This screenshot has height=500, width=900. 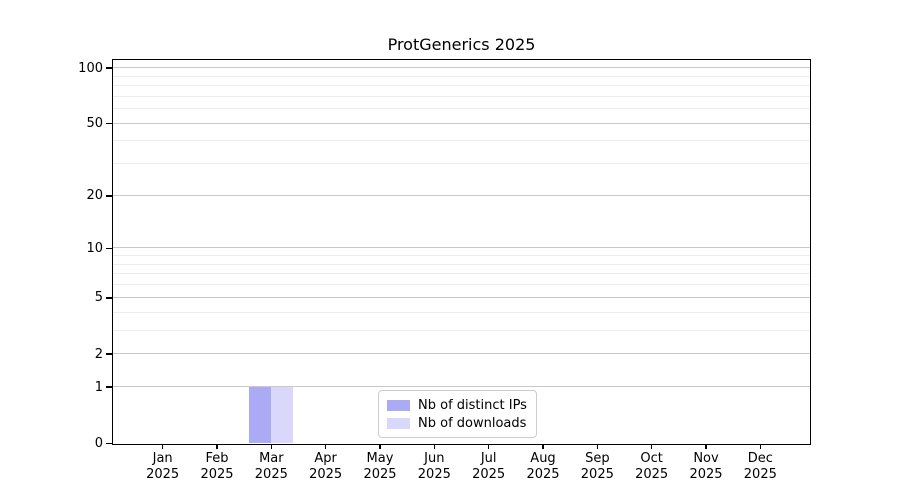 I want to click on y-tick-label: 10, so click(x=94, y=248).